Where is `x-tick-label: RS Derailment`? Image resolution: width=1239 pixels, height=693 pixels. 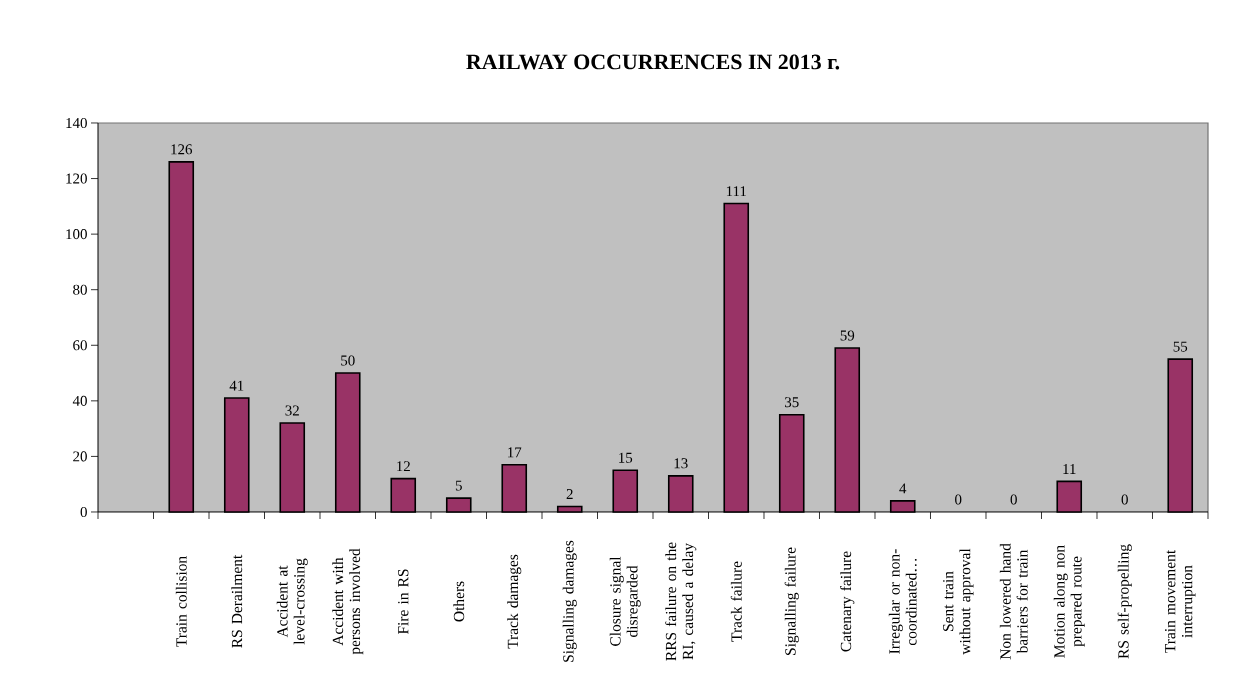 x-tick-label: RS Derailment is located at coordinates (237, 601).